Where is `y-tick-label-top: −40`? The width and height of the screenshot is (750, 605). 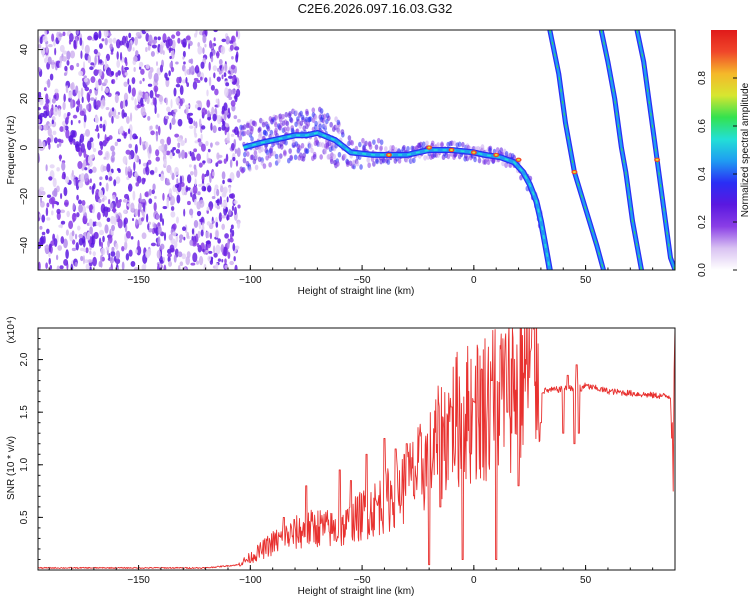
y-tick-label-top: −40 is located at coordinates (24, 245).